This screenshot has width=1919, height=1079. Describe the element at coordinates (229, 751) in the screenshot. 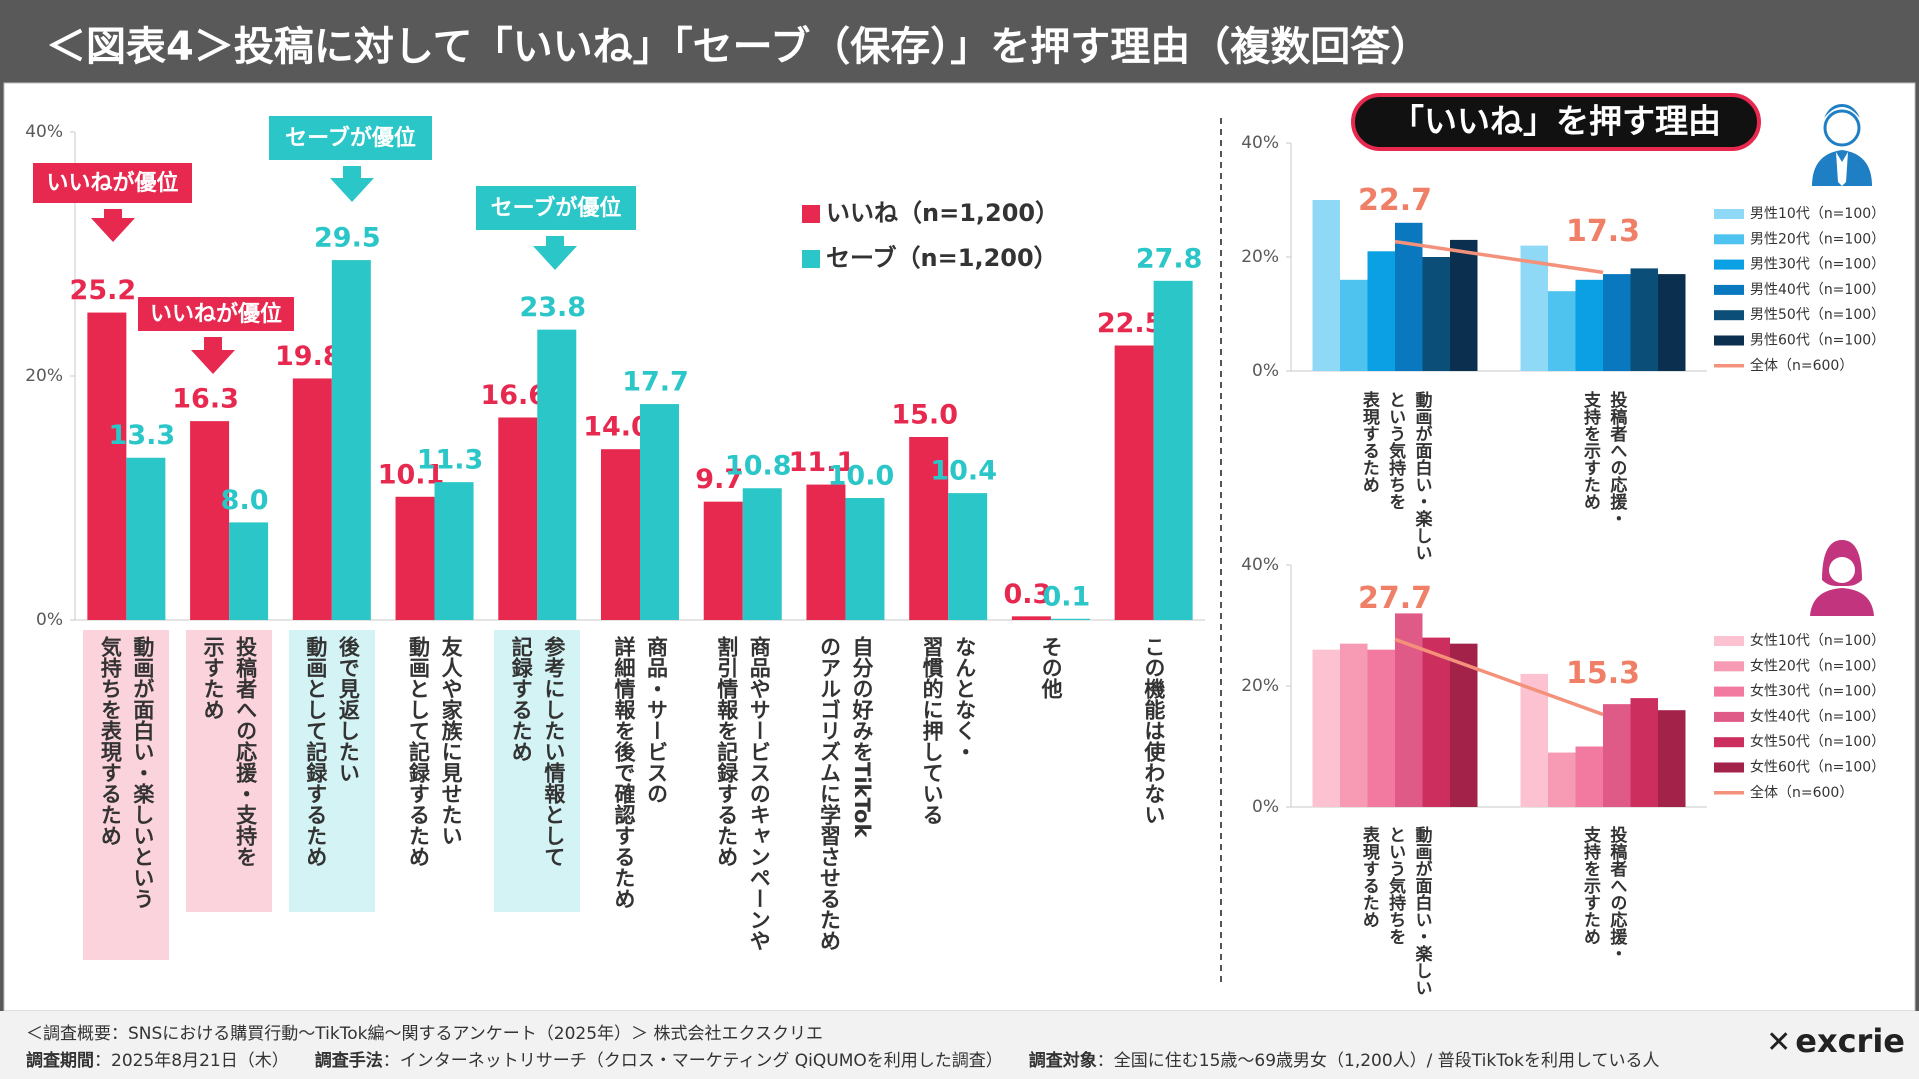

I see `category-label: 投稿者への応援・支持を 示すため` at that location.